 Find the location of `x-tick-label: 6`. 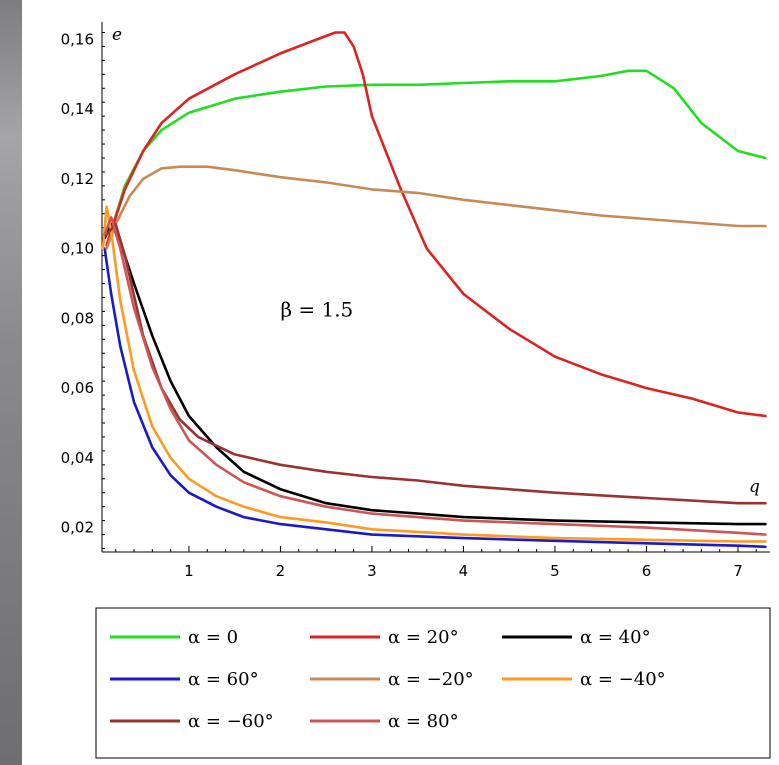

x-tick-label: 6 is located at coordinates (647, 571).